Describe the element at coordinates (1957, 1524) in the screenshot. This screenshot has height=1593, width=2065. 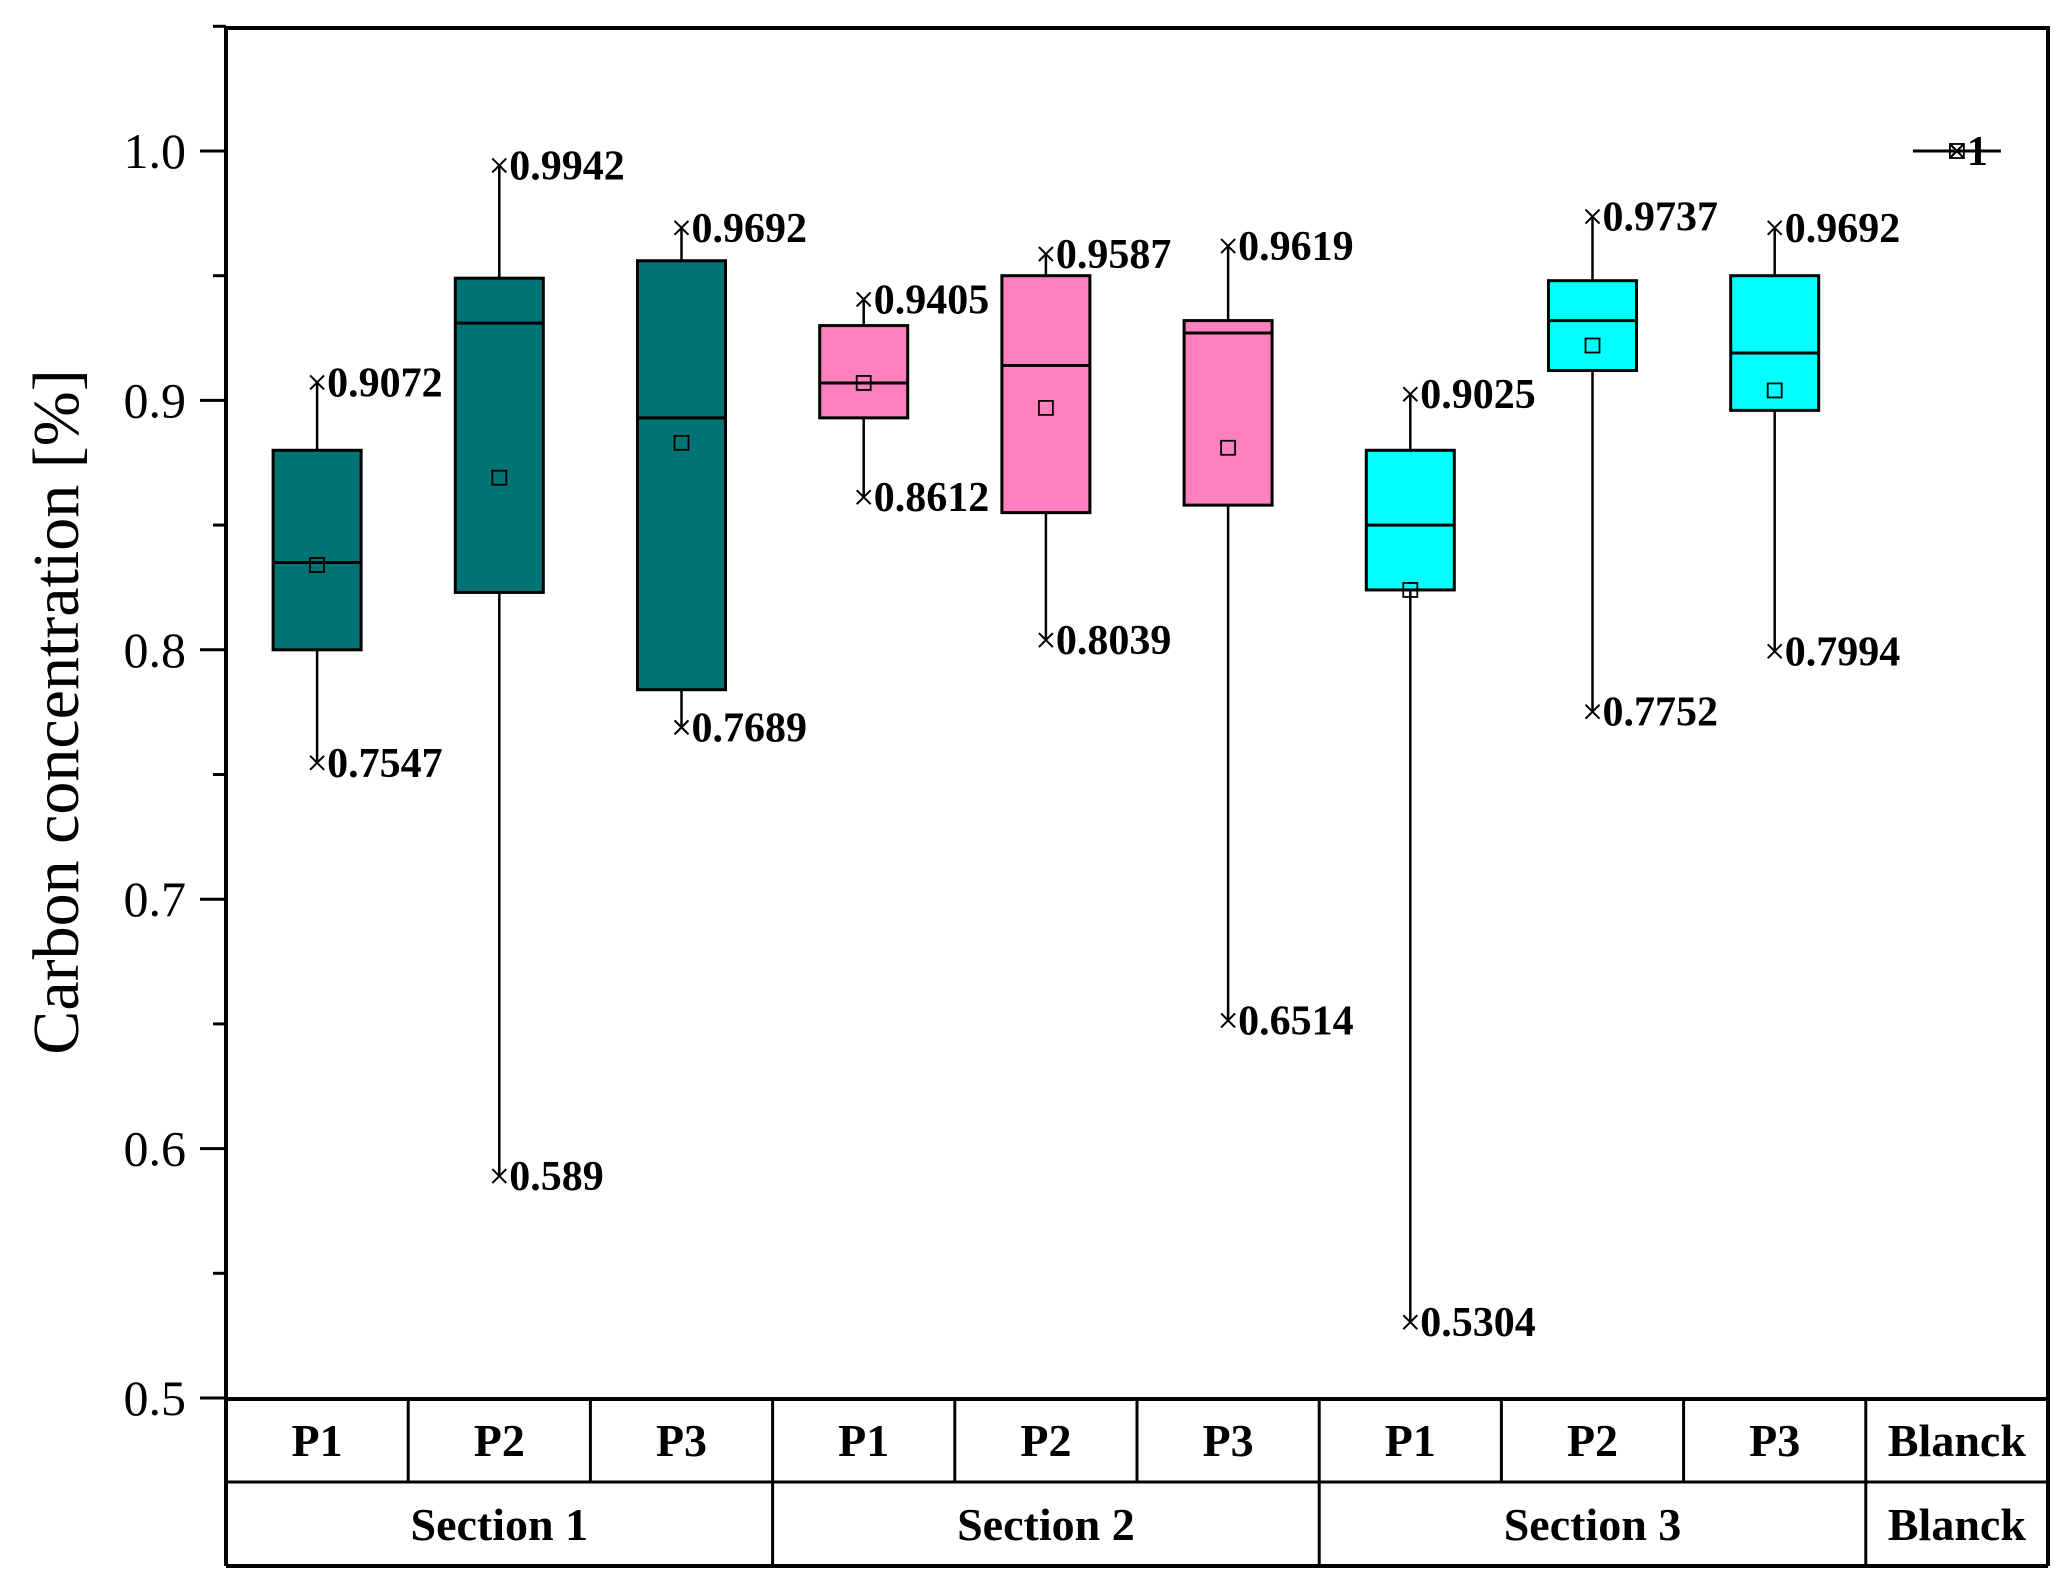
I see `x-section-label: Blanck` at that location.